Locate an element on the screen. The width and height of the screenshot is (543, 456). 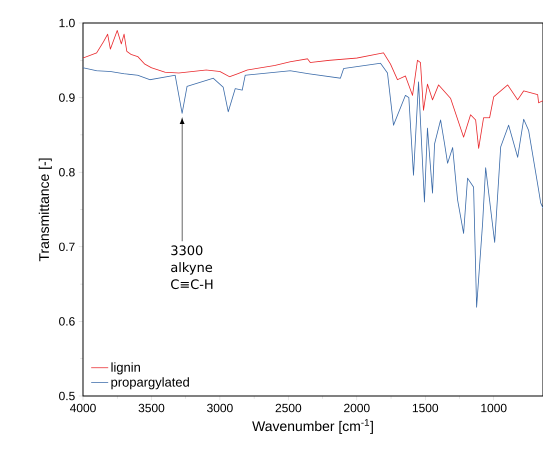
x-tick-label: 1500 is located at coordinates (425, 408).